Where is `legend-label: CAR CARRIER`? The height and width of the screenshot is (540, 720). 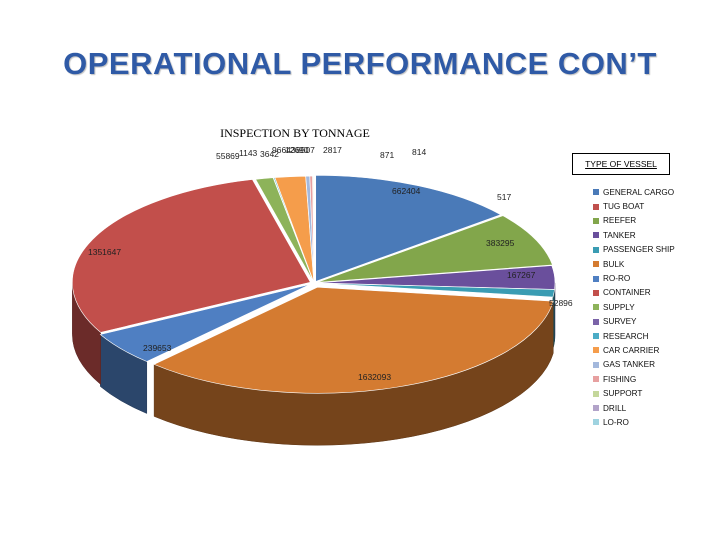
legend-label: CAR CARRIER is located at coordinates (631, 350).